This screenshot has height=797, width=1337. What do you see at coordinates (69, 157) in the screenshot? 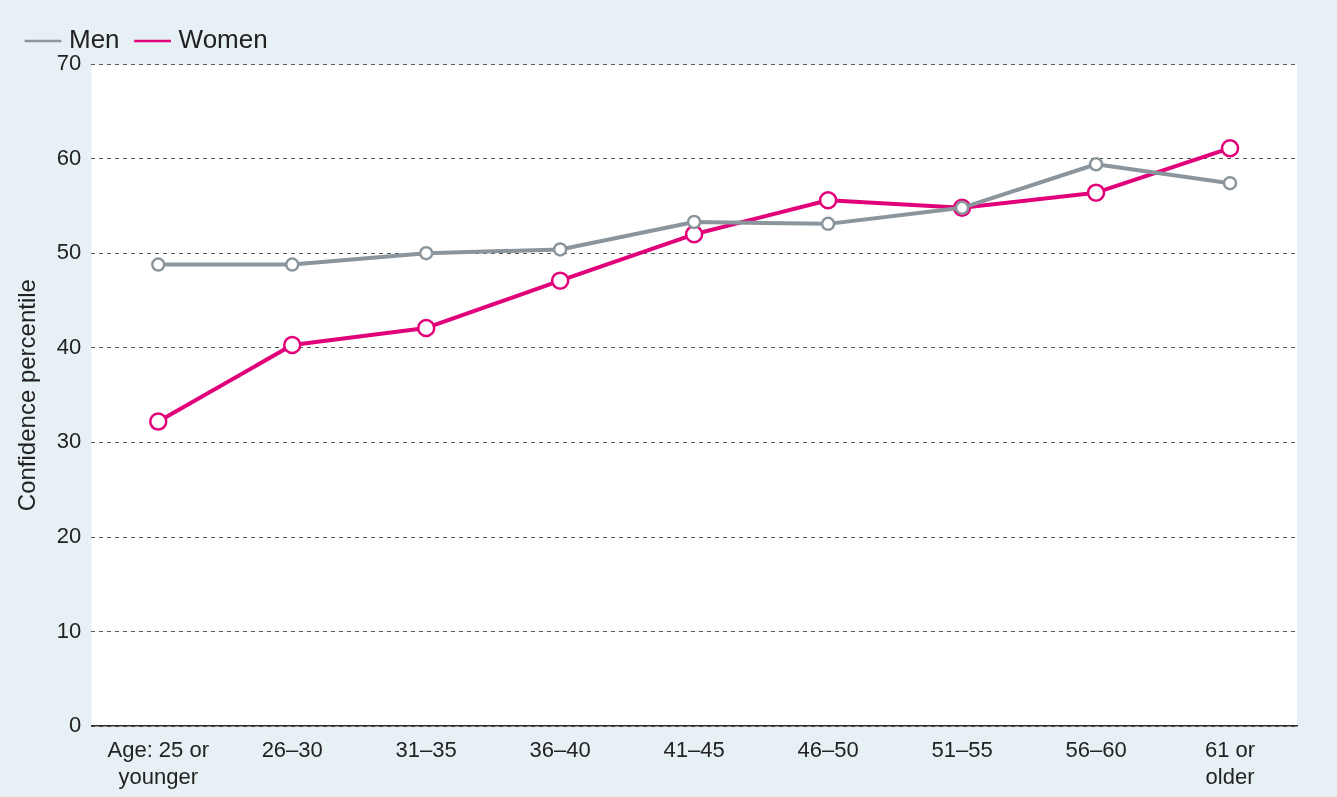
I see `y-tick-label: 60` at bounding box center [69, 157].